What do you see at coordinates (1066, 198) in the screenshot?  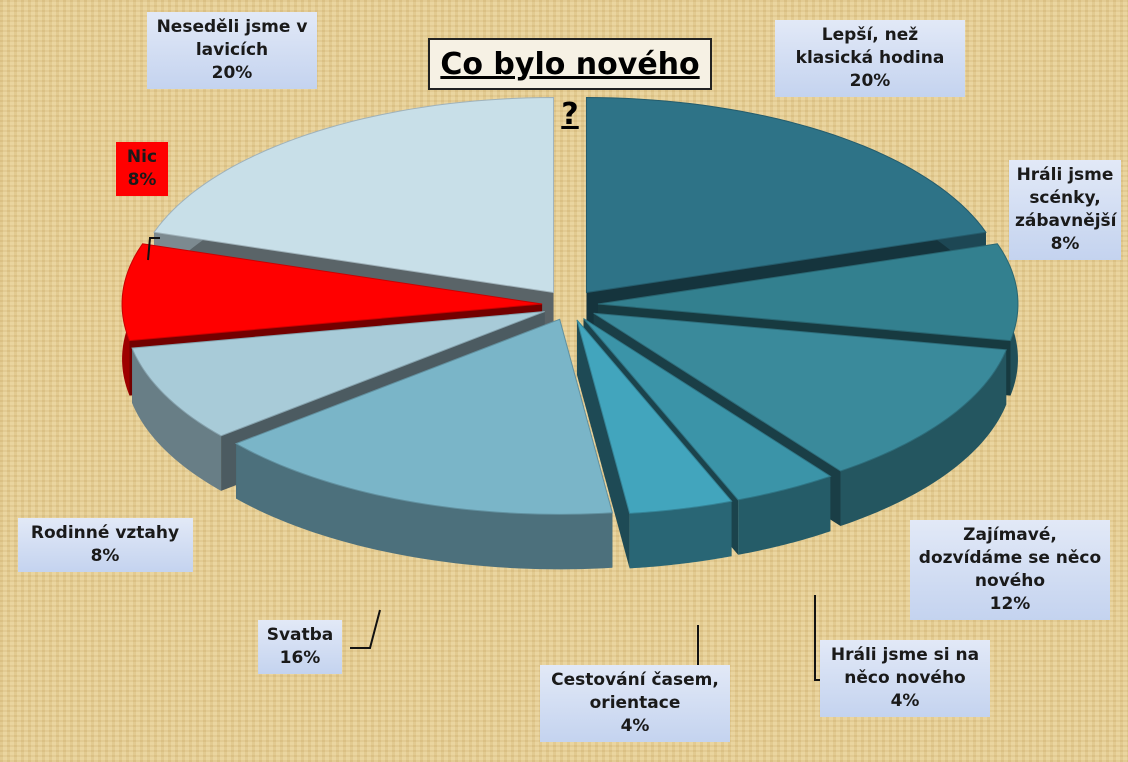 I see `category-label: Hráli jsme scénky, zábavnější` at bounding box center [1066, 198].